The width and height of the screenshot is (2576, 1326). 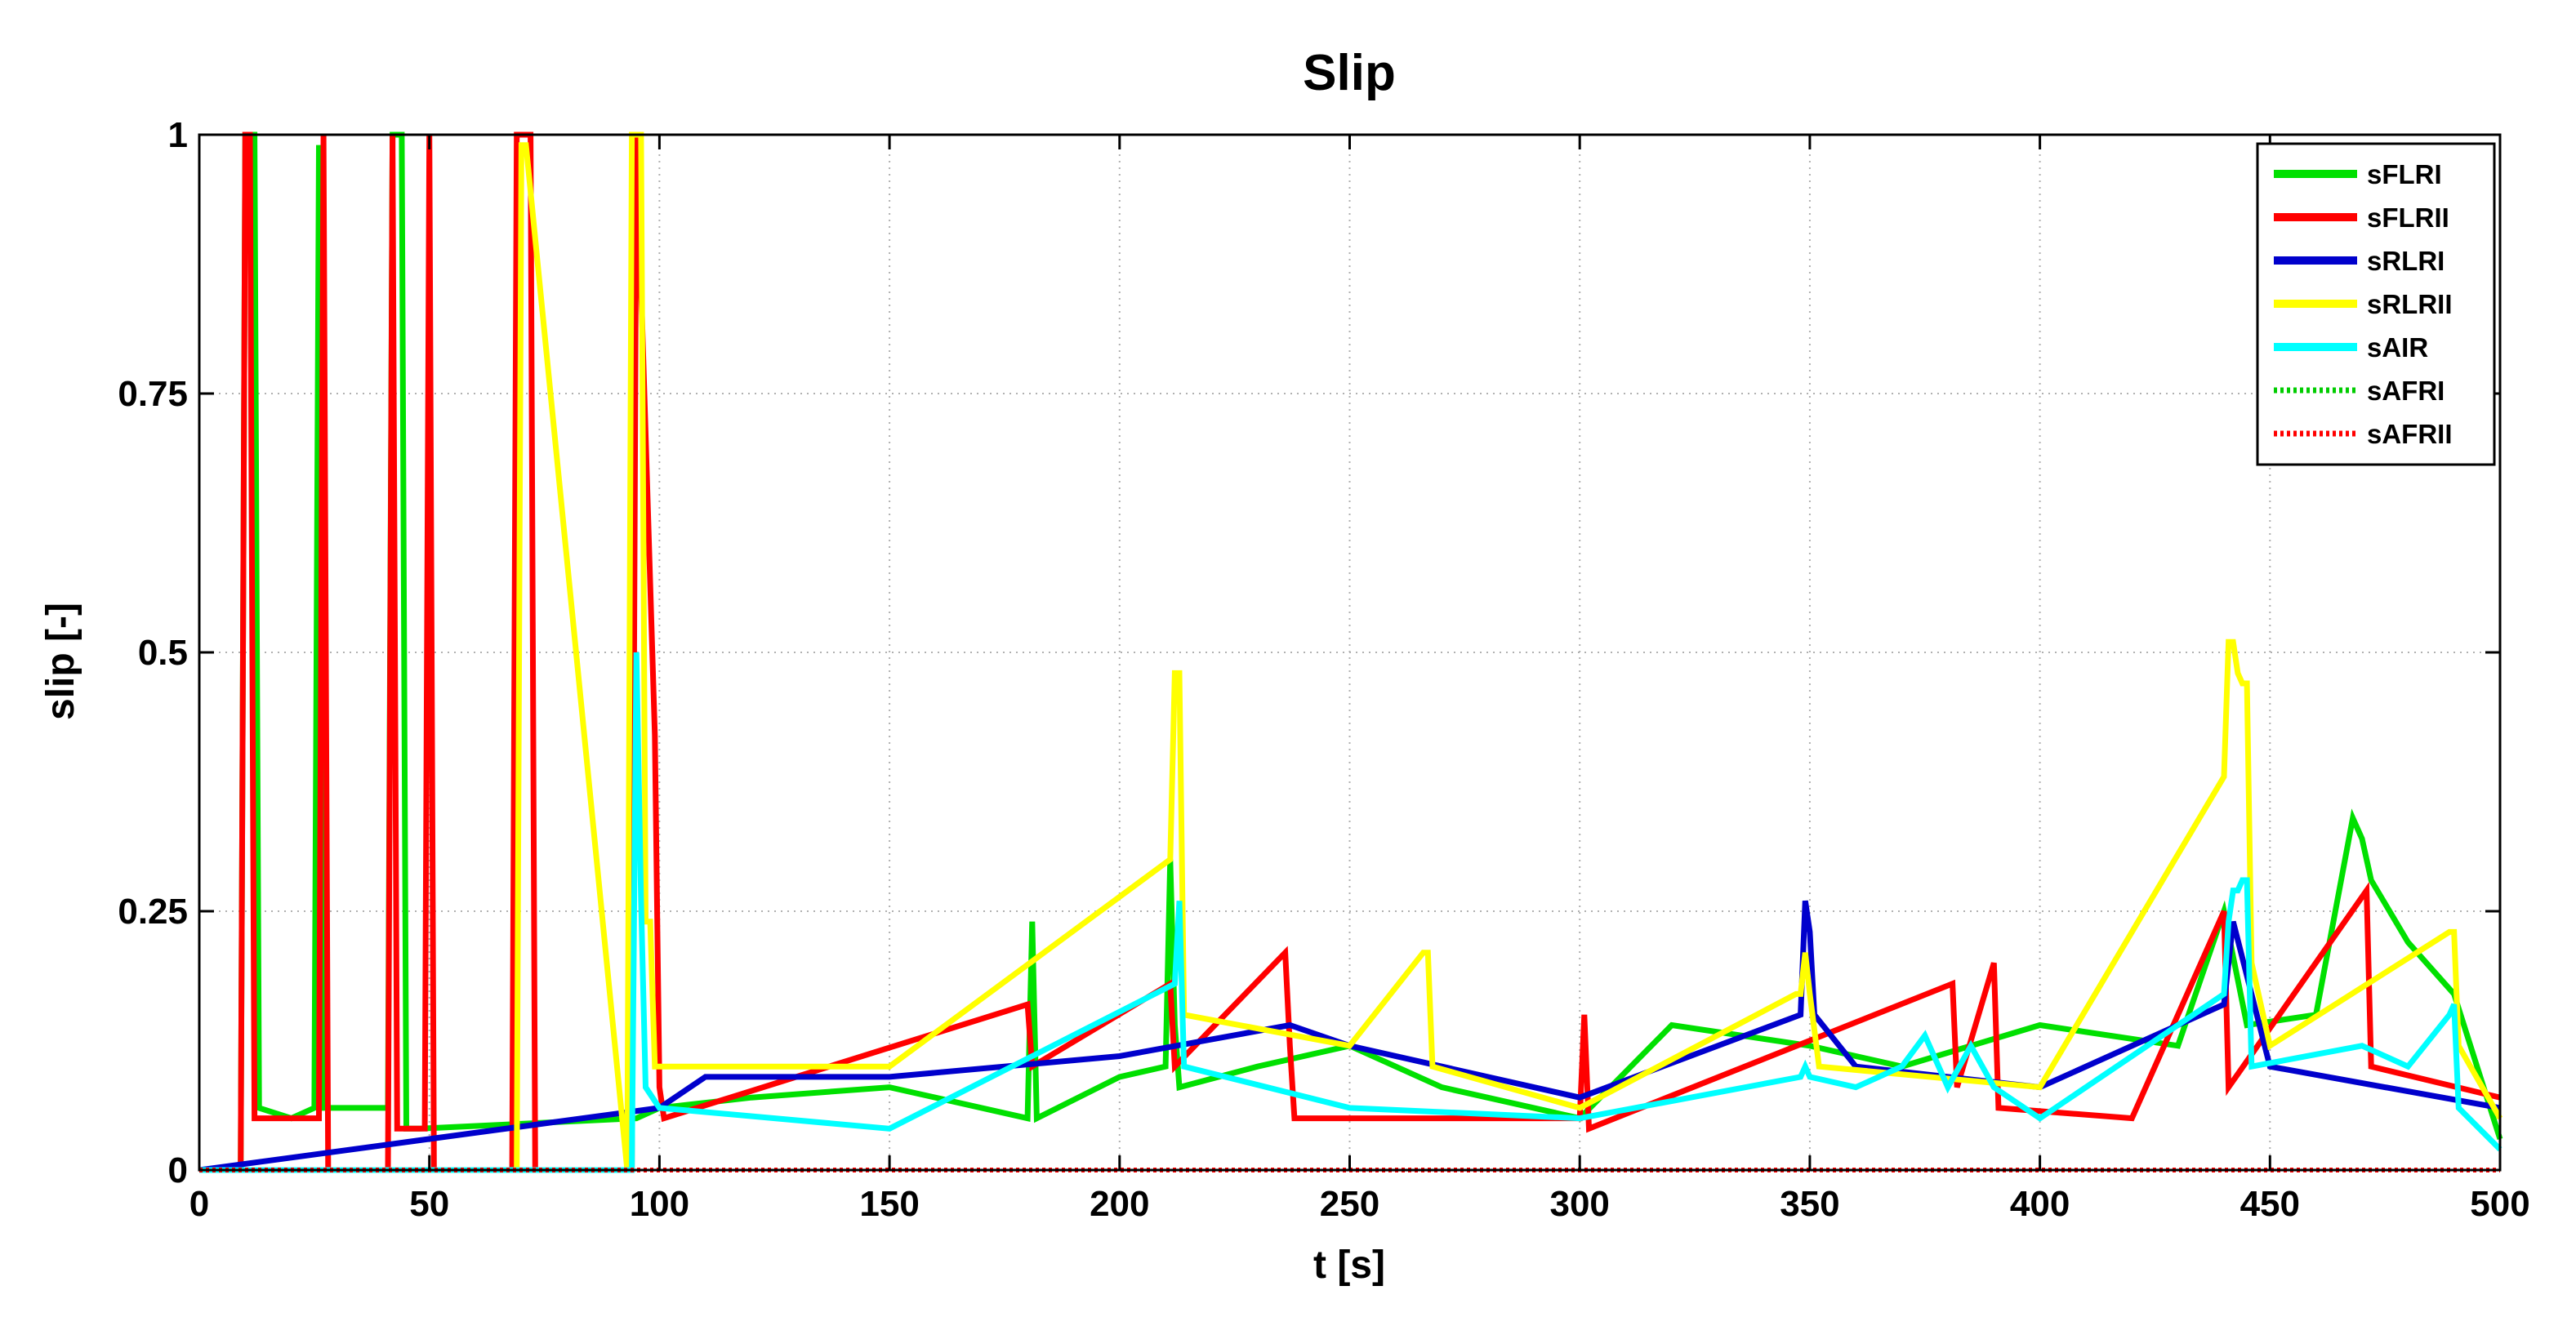 What do you see at coordinates (2406, 261) in the screenshot?
I see `legend-label-srlri: sRLRI` at bounding box center [2406, 261].